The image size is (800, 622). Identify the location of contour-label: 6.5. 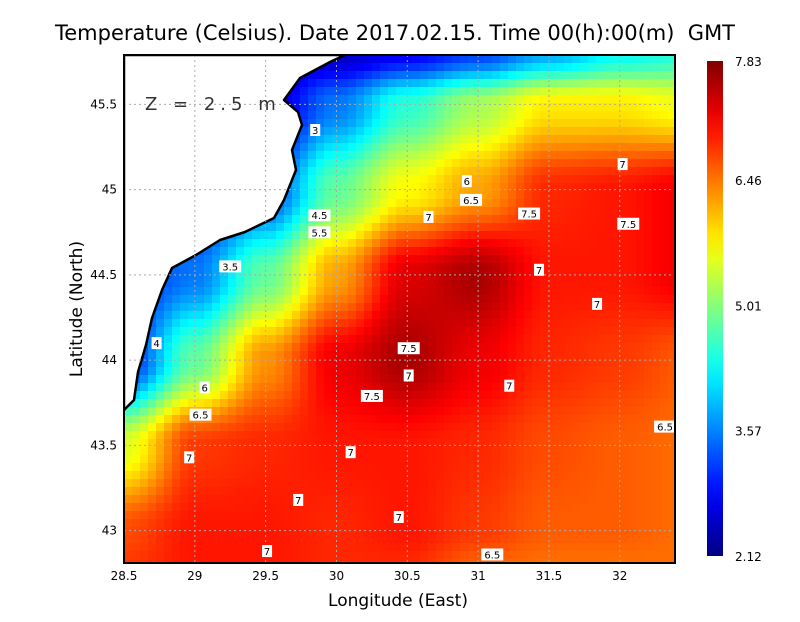
(492, 555).